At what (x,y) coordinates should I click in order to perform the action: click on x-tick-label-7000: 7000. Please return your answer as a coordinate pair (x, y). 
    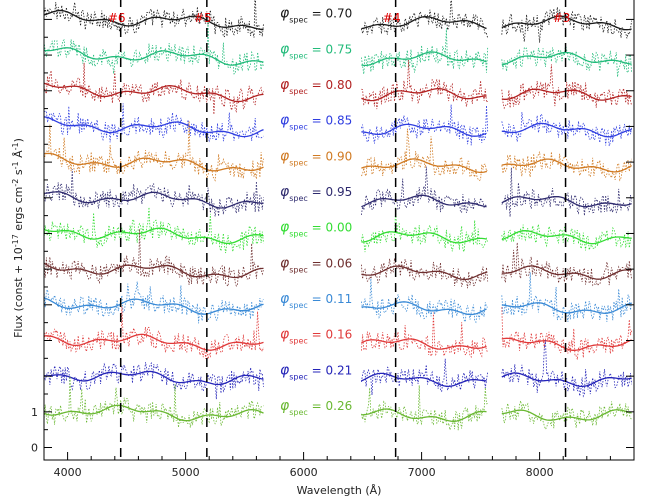
    Looking at the image, I should click on (422, 472).